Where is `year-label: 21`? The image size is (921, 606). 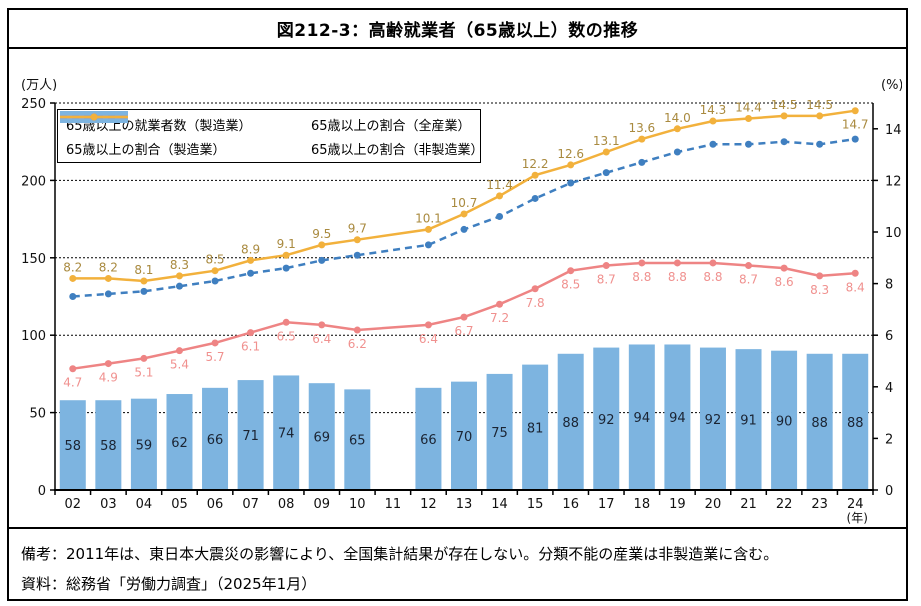 year-label: 21 is located at coordinates (748, 504).